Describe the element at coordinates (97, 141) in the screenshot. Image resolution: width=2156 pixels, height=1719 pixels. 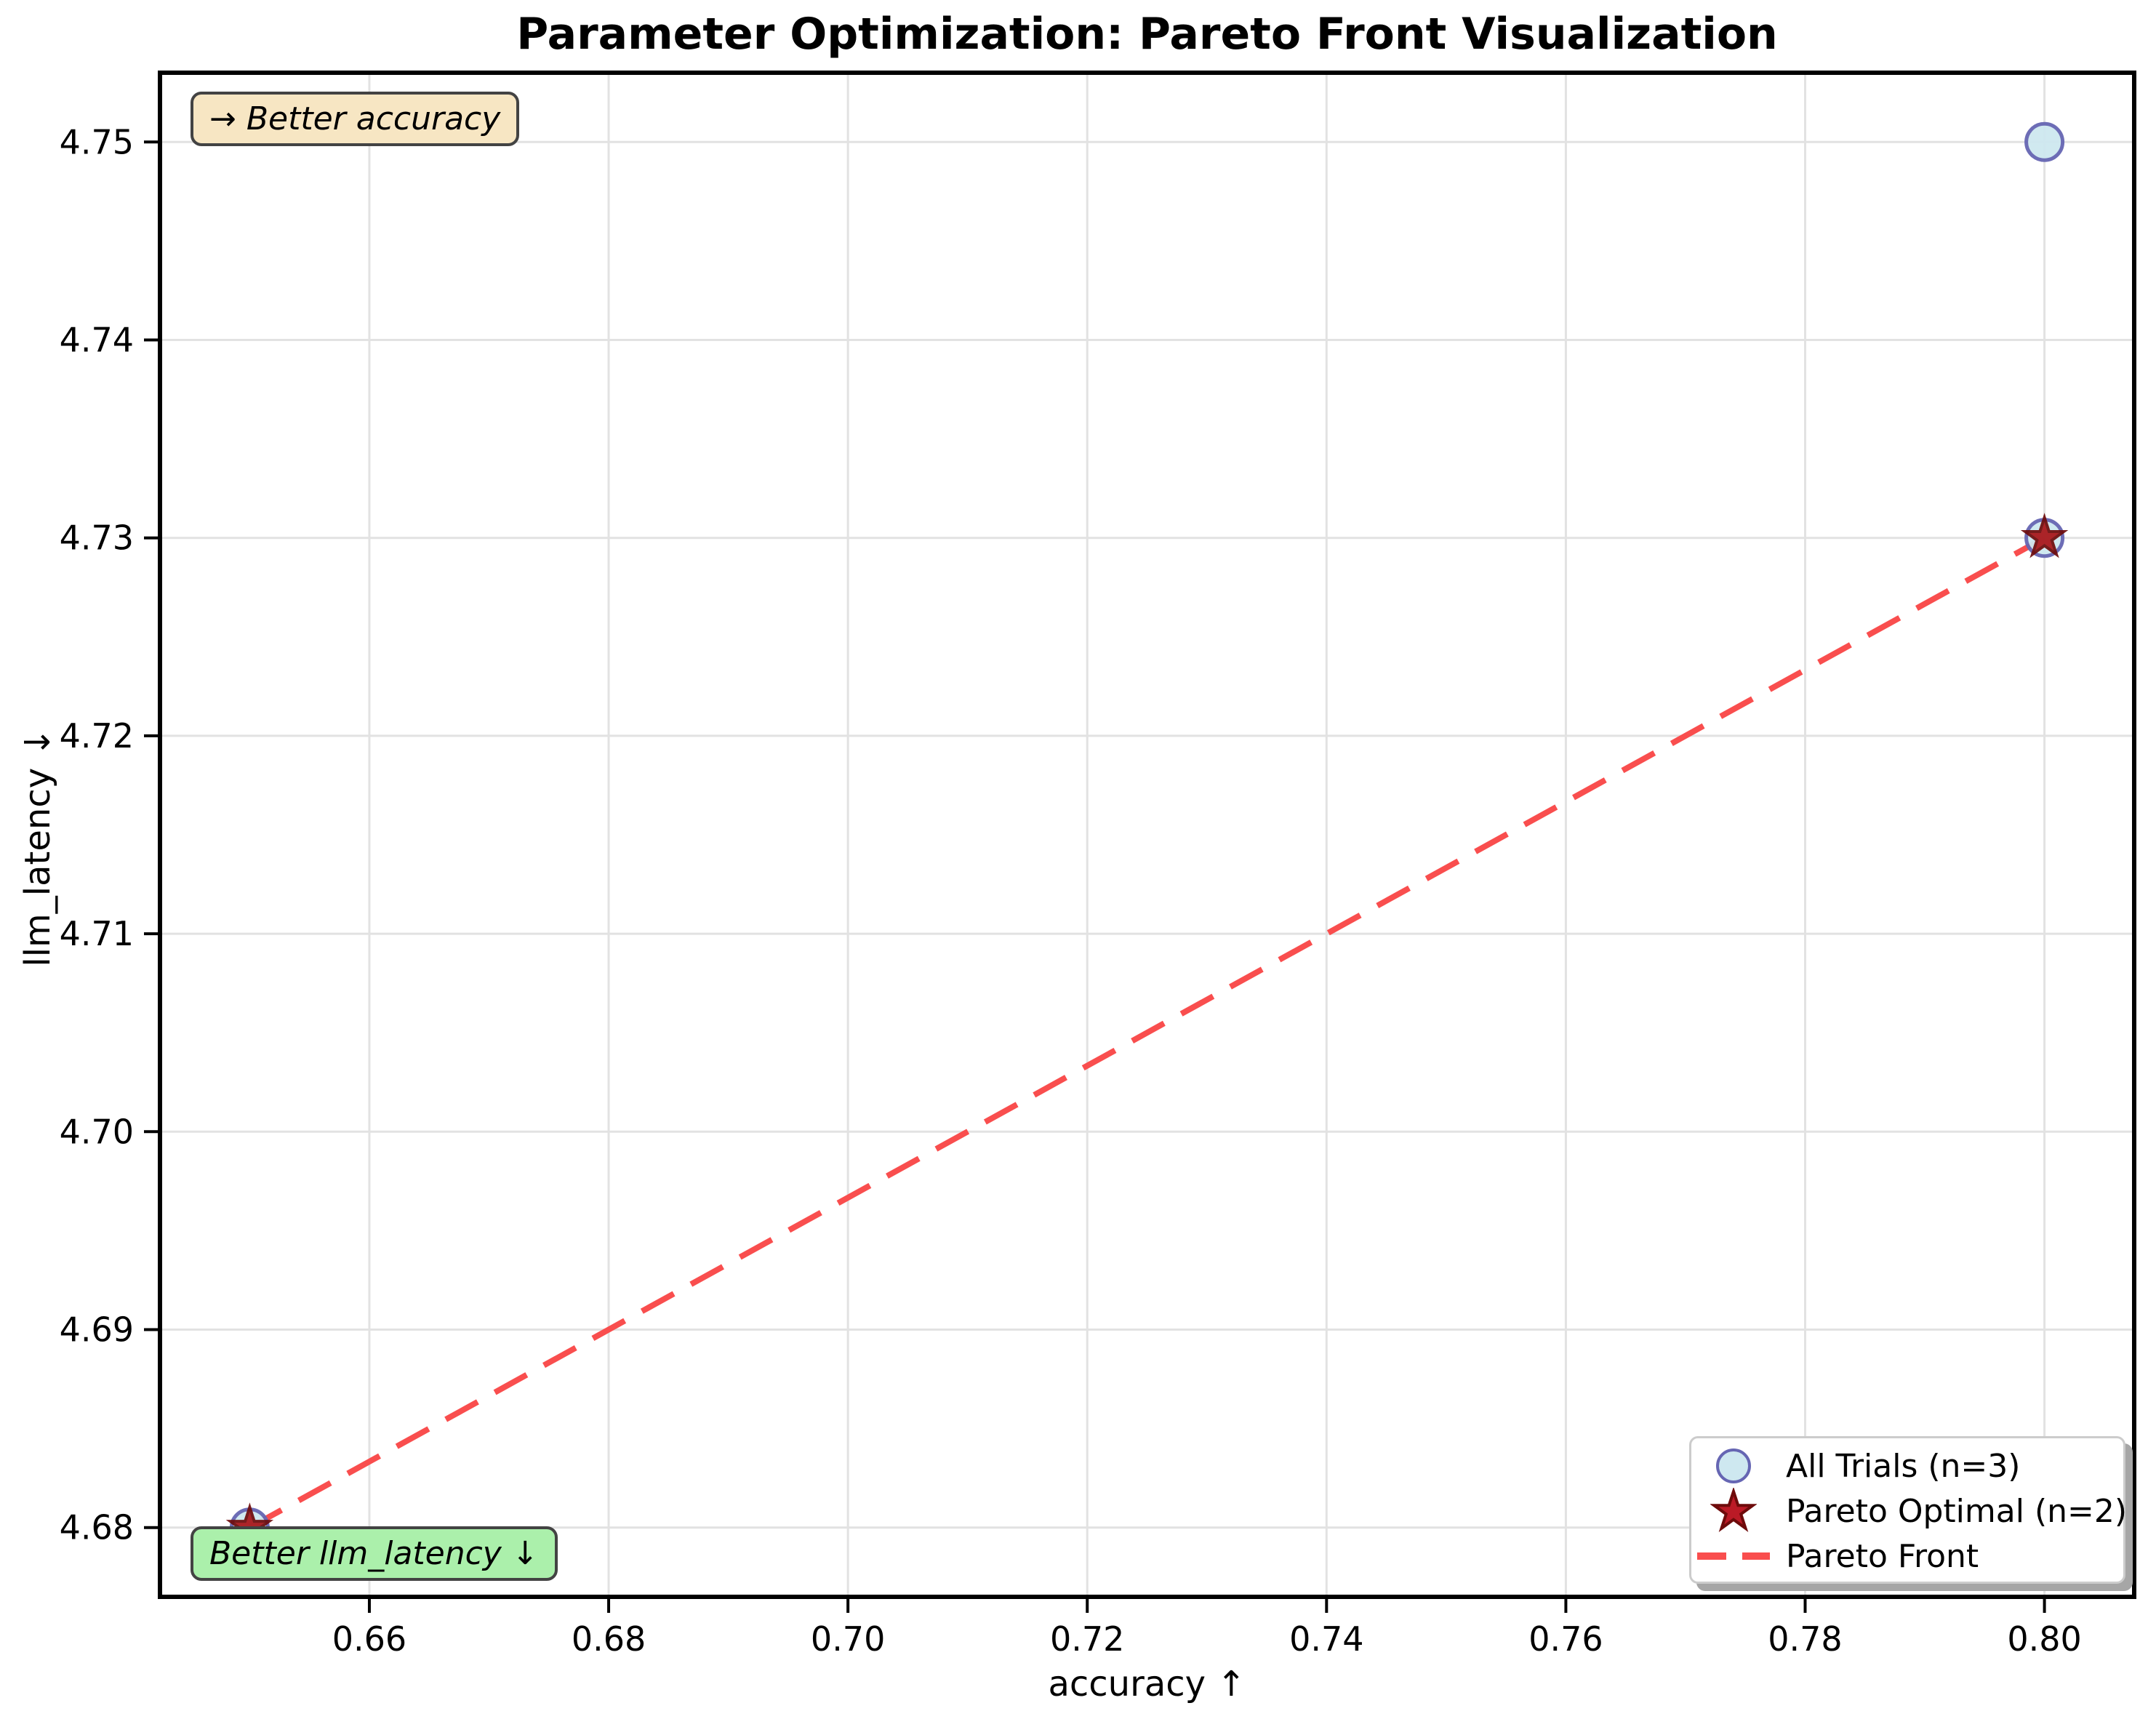
I see `y-tick-label: 4.75` at that location.